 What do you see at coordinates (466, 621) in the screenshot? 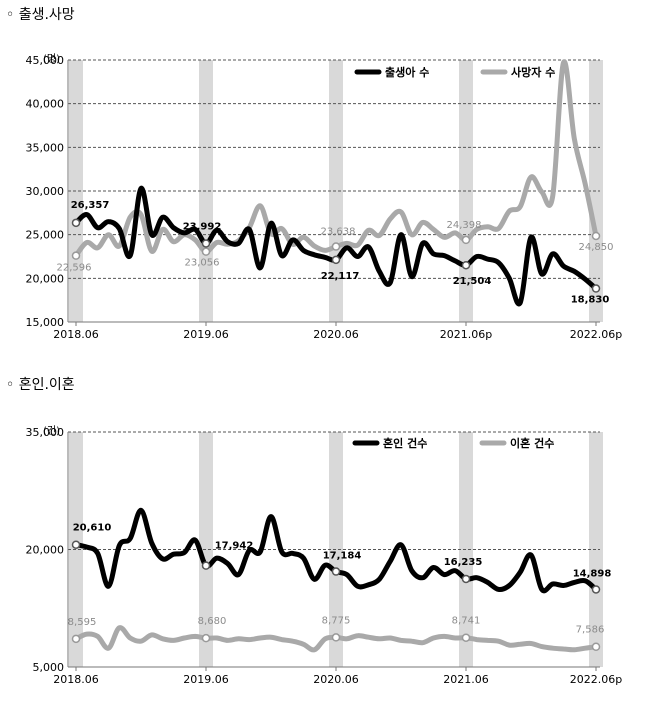
I see `data-label: 8,741` at bounding box center [466, 621].